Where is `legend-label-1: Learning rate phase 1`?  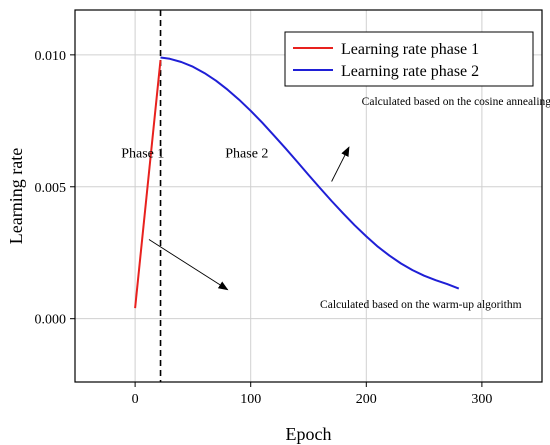
legend-label-1: Learning rate phase 1 is located at coordinates (410, 49).